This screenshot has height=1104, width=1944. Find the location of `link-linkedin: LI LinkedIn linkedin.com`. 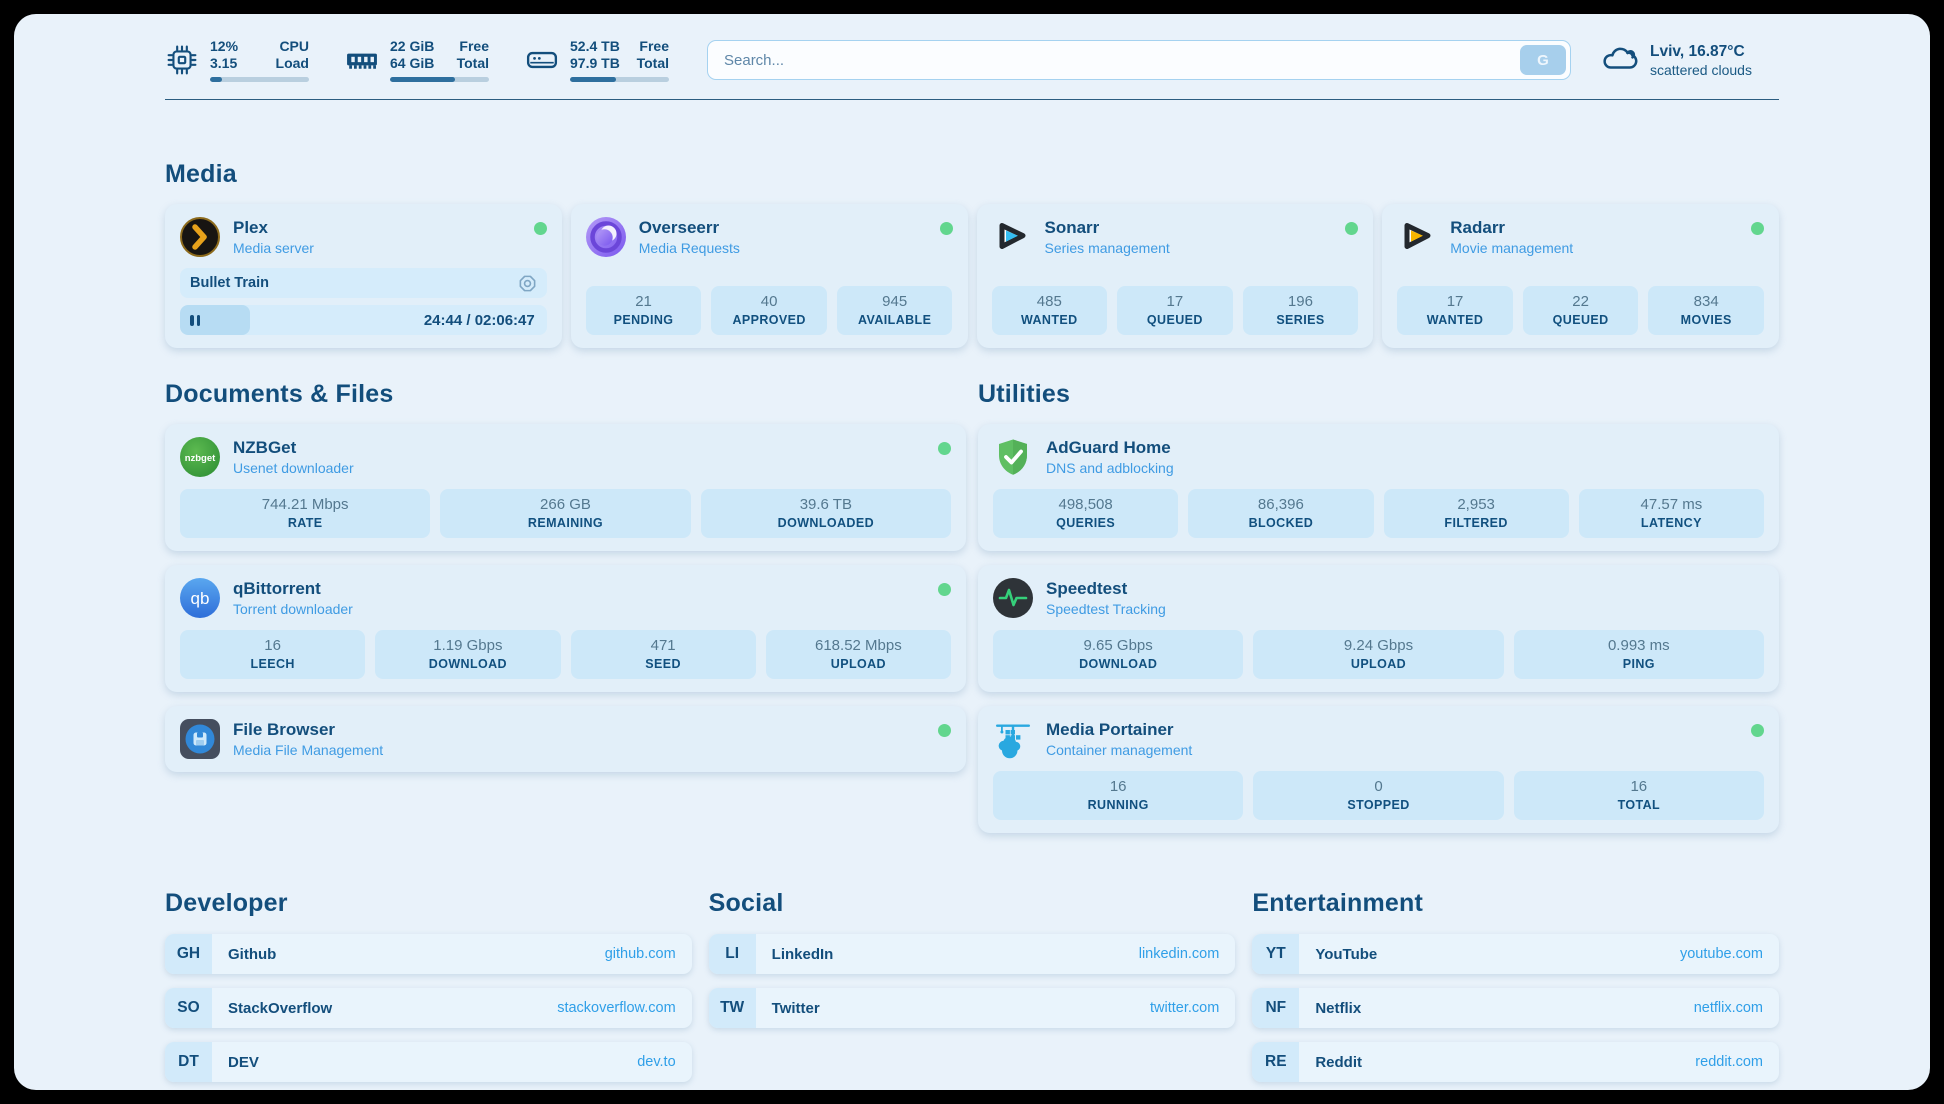

link-linkedin: LI LinkedIn linkedin.com is located at coordinates (972, 954).